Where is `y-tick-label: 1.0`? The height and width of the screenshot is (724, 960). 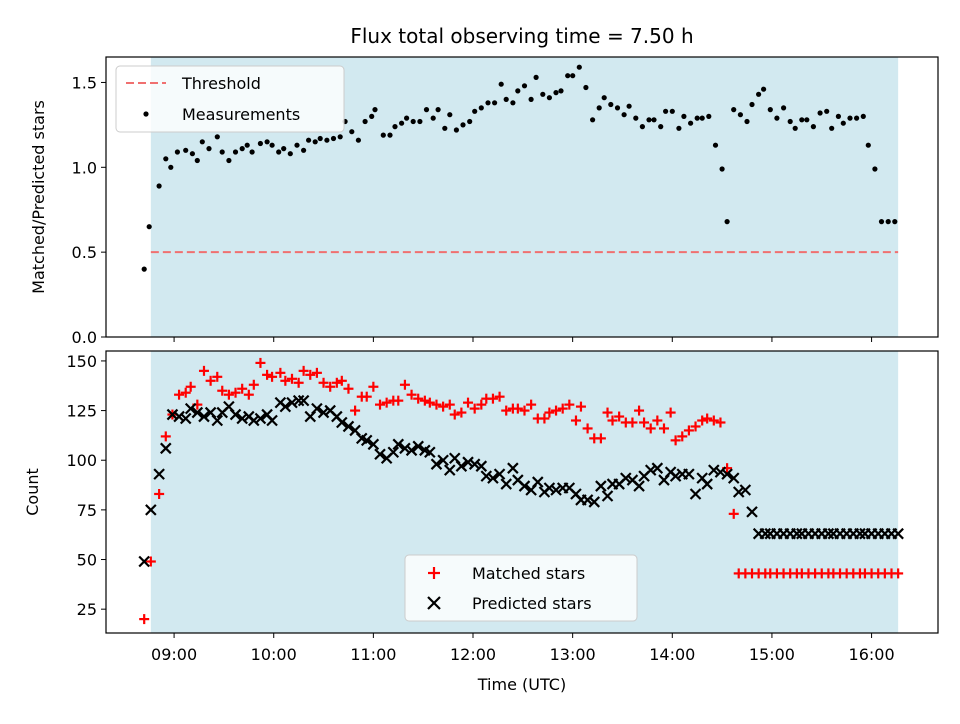
y-tick-label: 1.0 is located at coordinates (84, 167).